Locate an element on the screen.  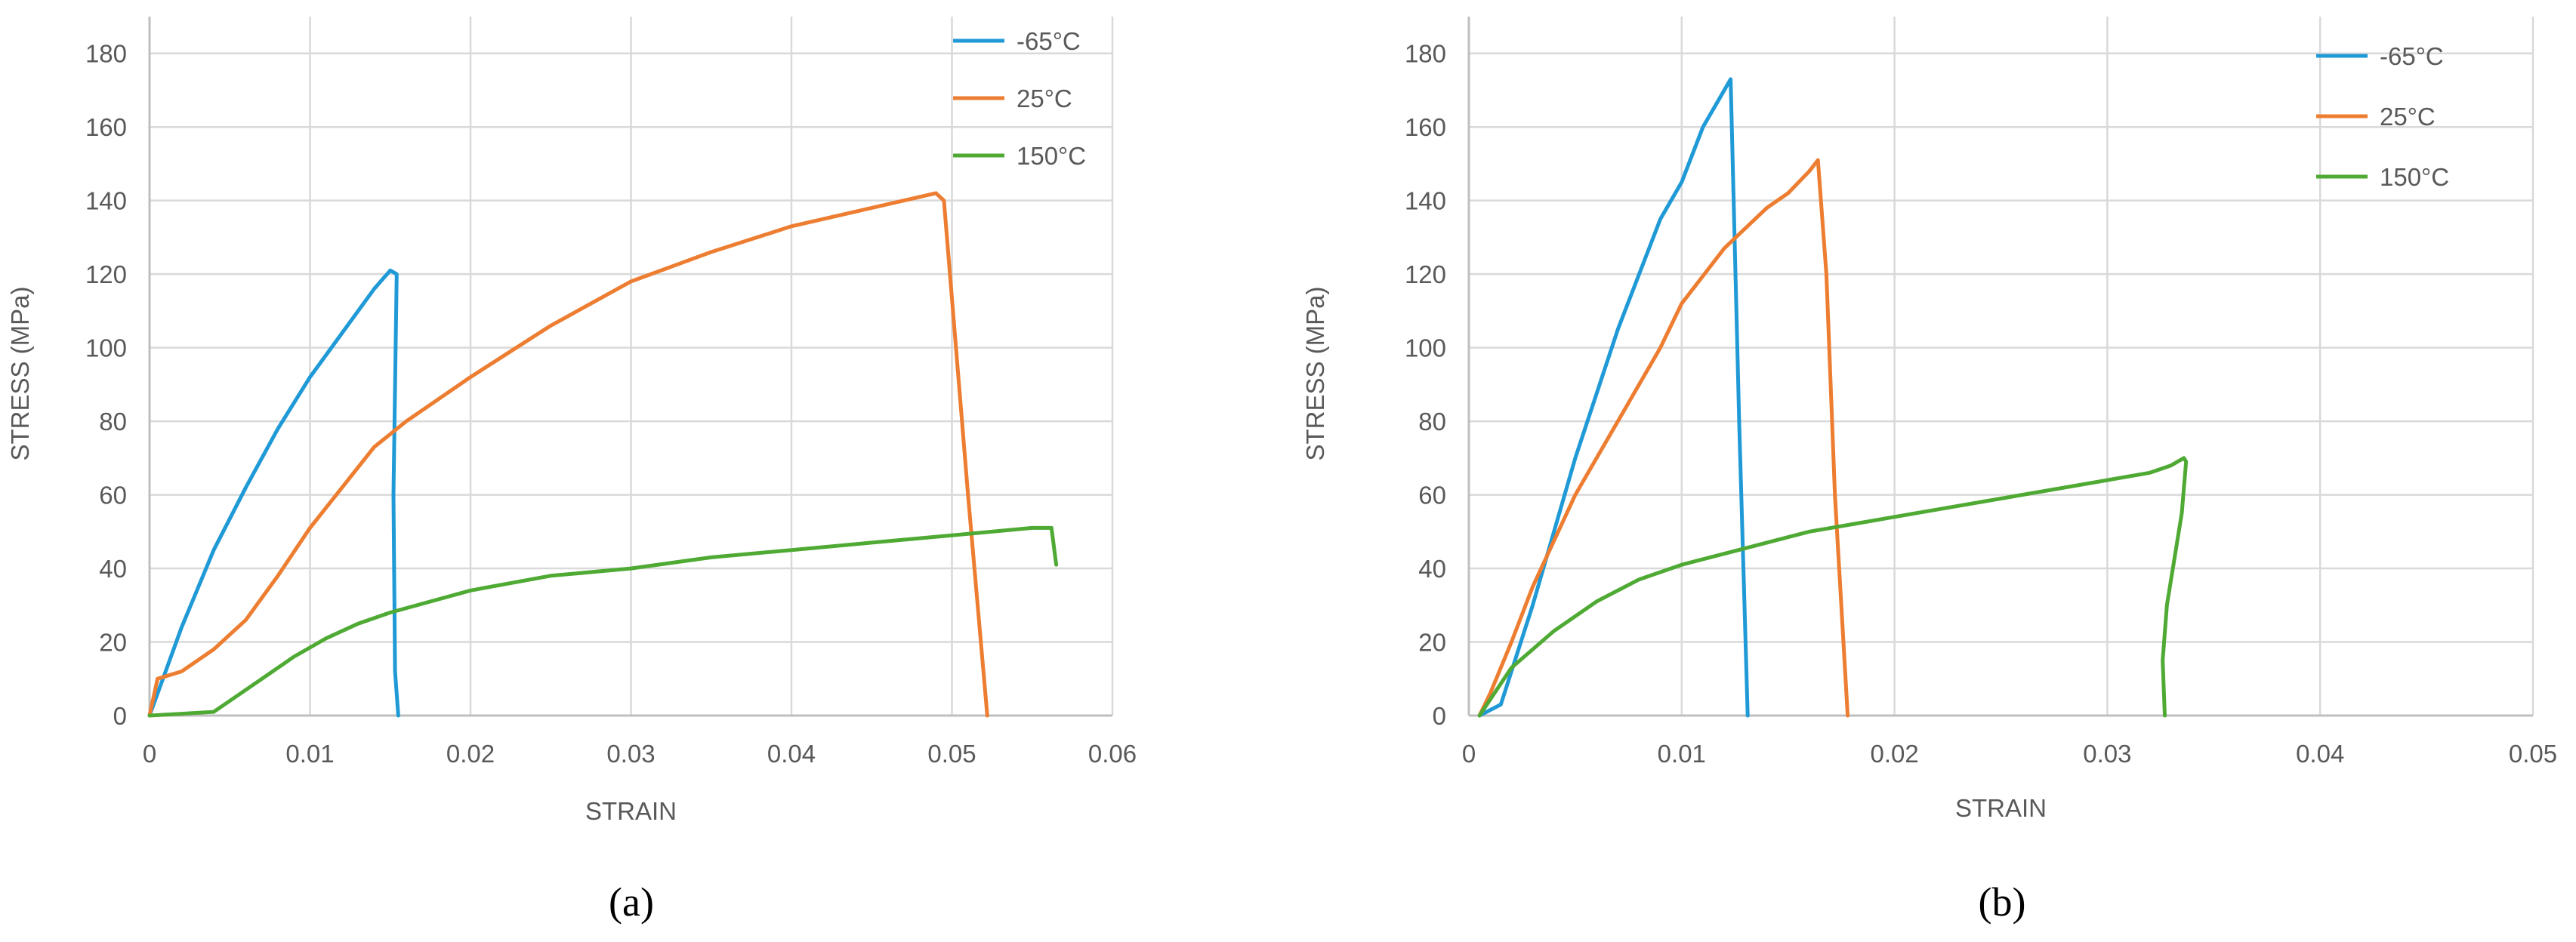
panel-label: (a) is located at coordinates (631, 902).